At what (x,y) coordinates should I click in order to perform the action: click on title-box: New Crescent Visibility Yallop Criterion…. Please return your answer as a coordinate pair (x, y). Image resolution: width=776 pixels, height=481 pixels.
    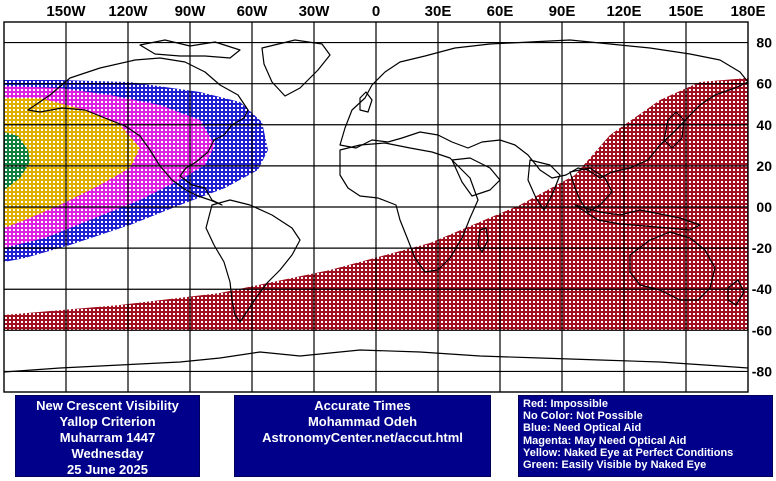
    Looking at the image, I should click on (107, 436).